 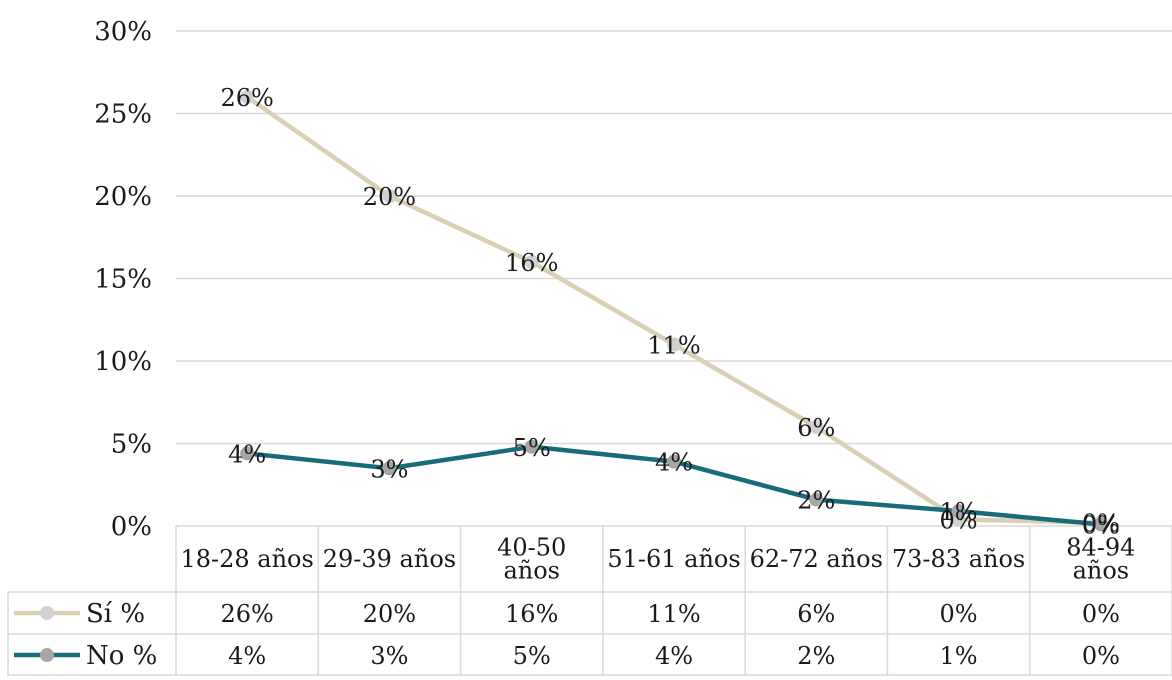 I want to click on table-cell-value: 5%, so click(x=532, y=656).